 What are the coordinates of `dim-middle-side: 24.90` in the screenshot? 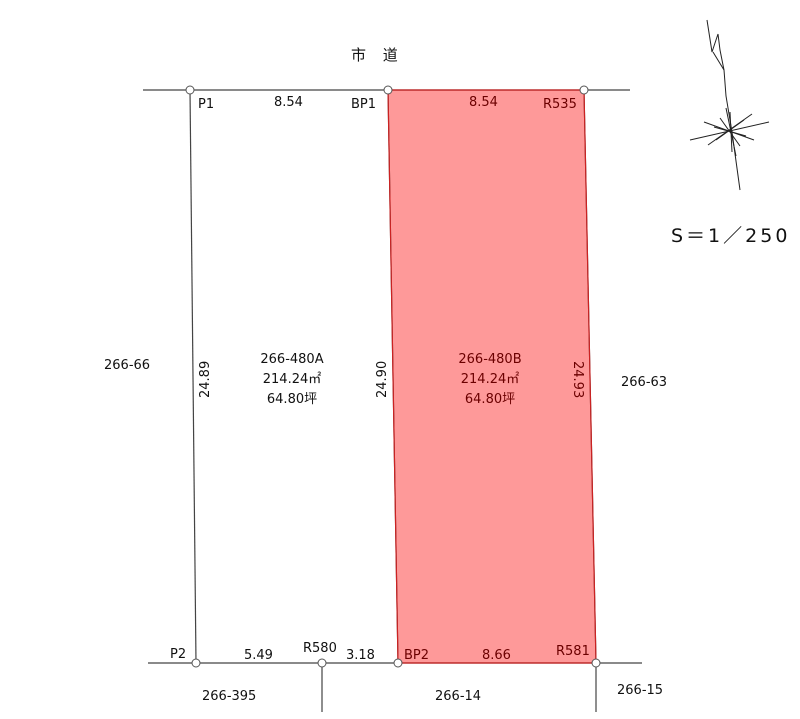 It's located at (382, 379).